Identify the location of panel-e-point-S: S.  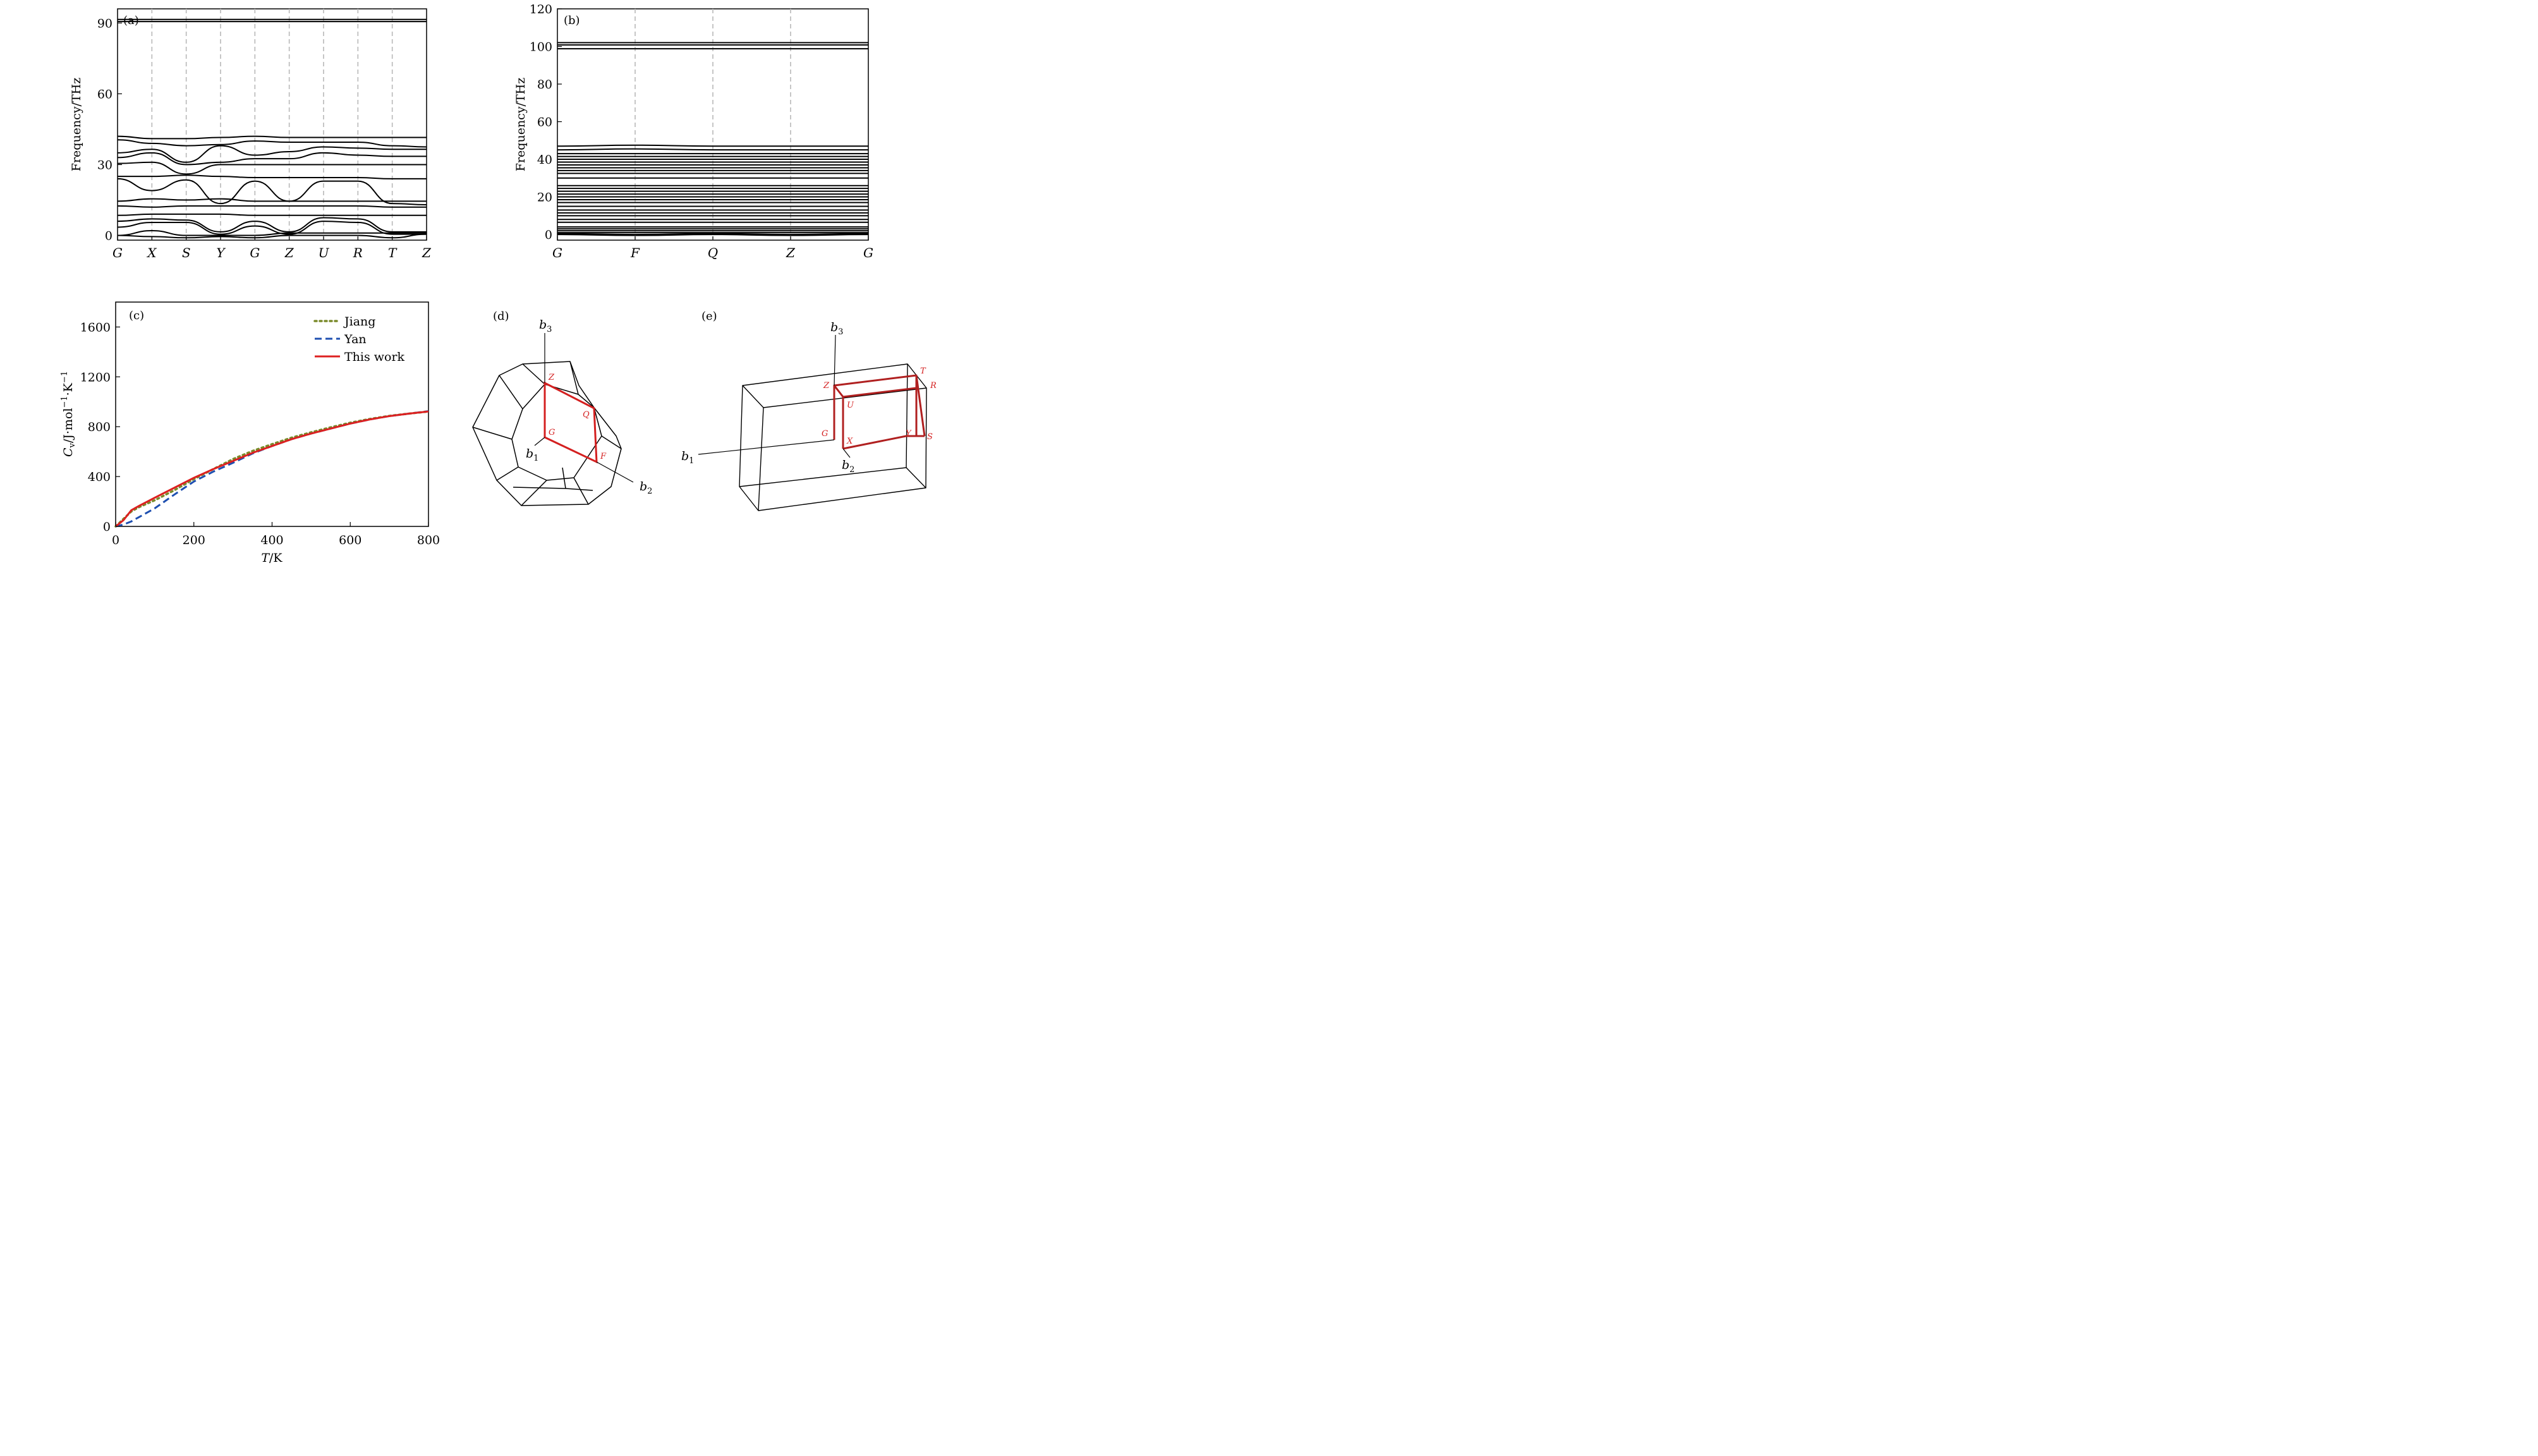
(930, 437).